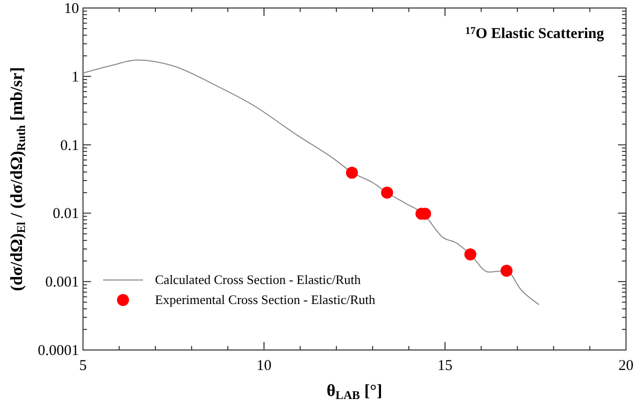 The width and height of the screenshot is (634, 404). Describe the element at coordinates (258, 279) in the screenshot. I see `legend-label: Calculated Cross Section - Elastic/Ruth` at that location.